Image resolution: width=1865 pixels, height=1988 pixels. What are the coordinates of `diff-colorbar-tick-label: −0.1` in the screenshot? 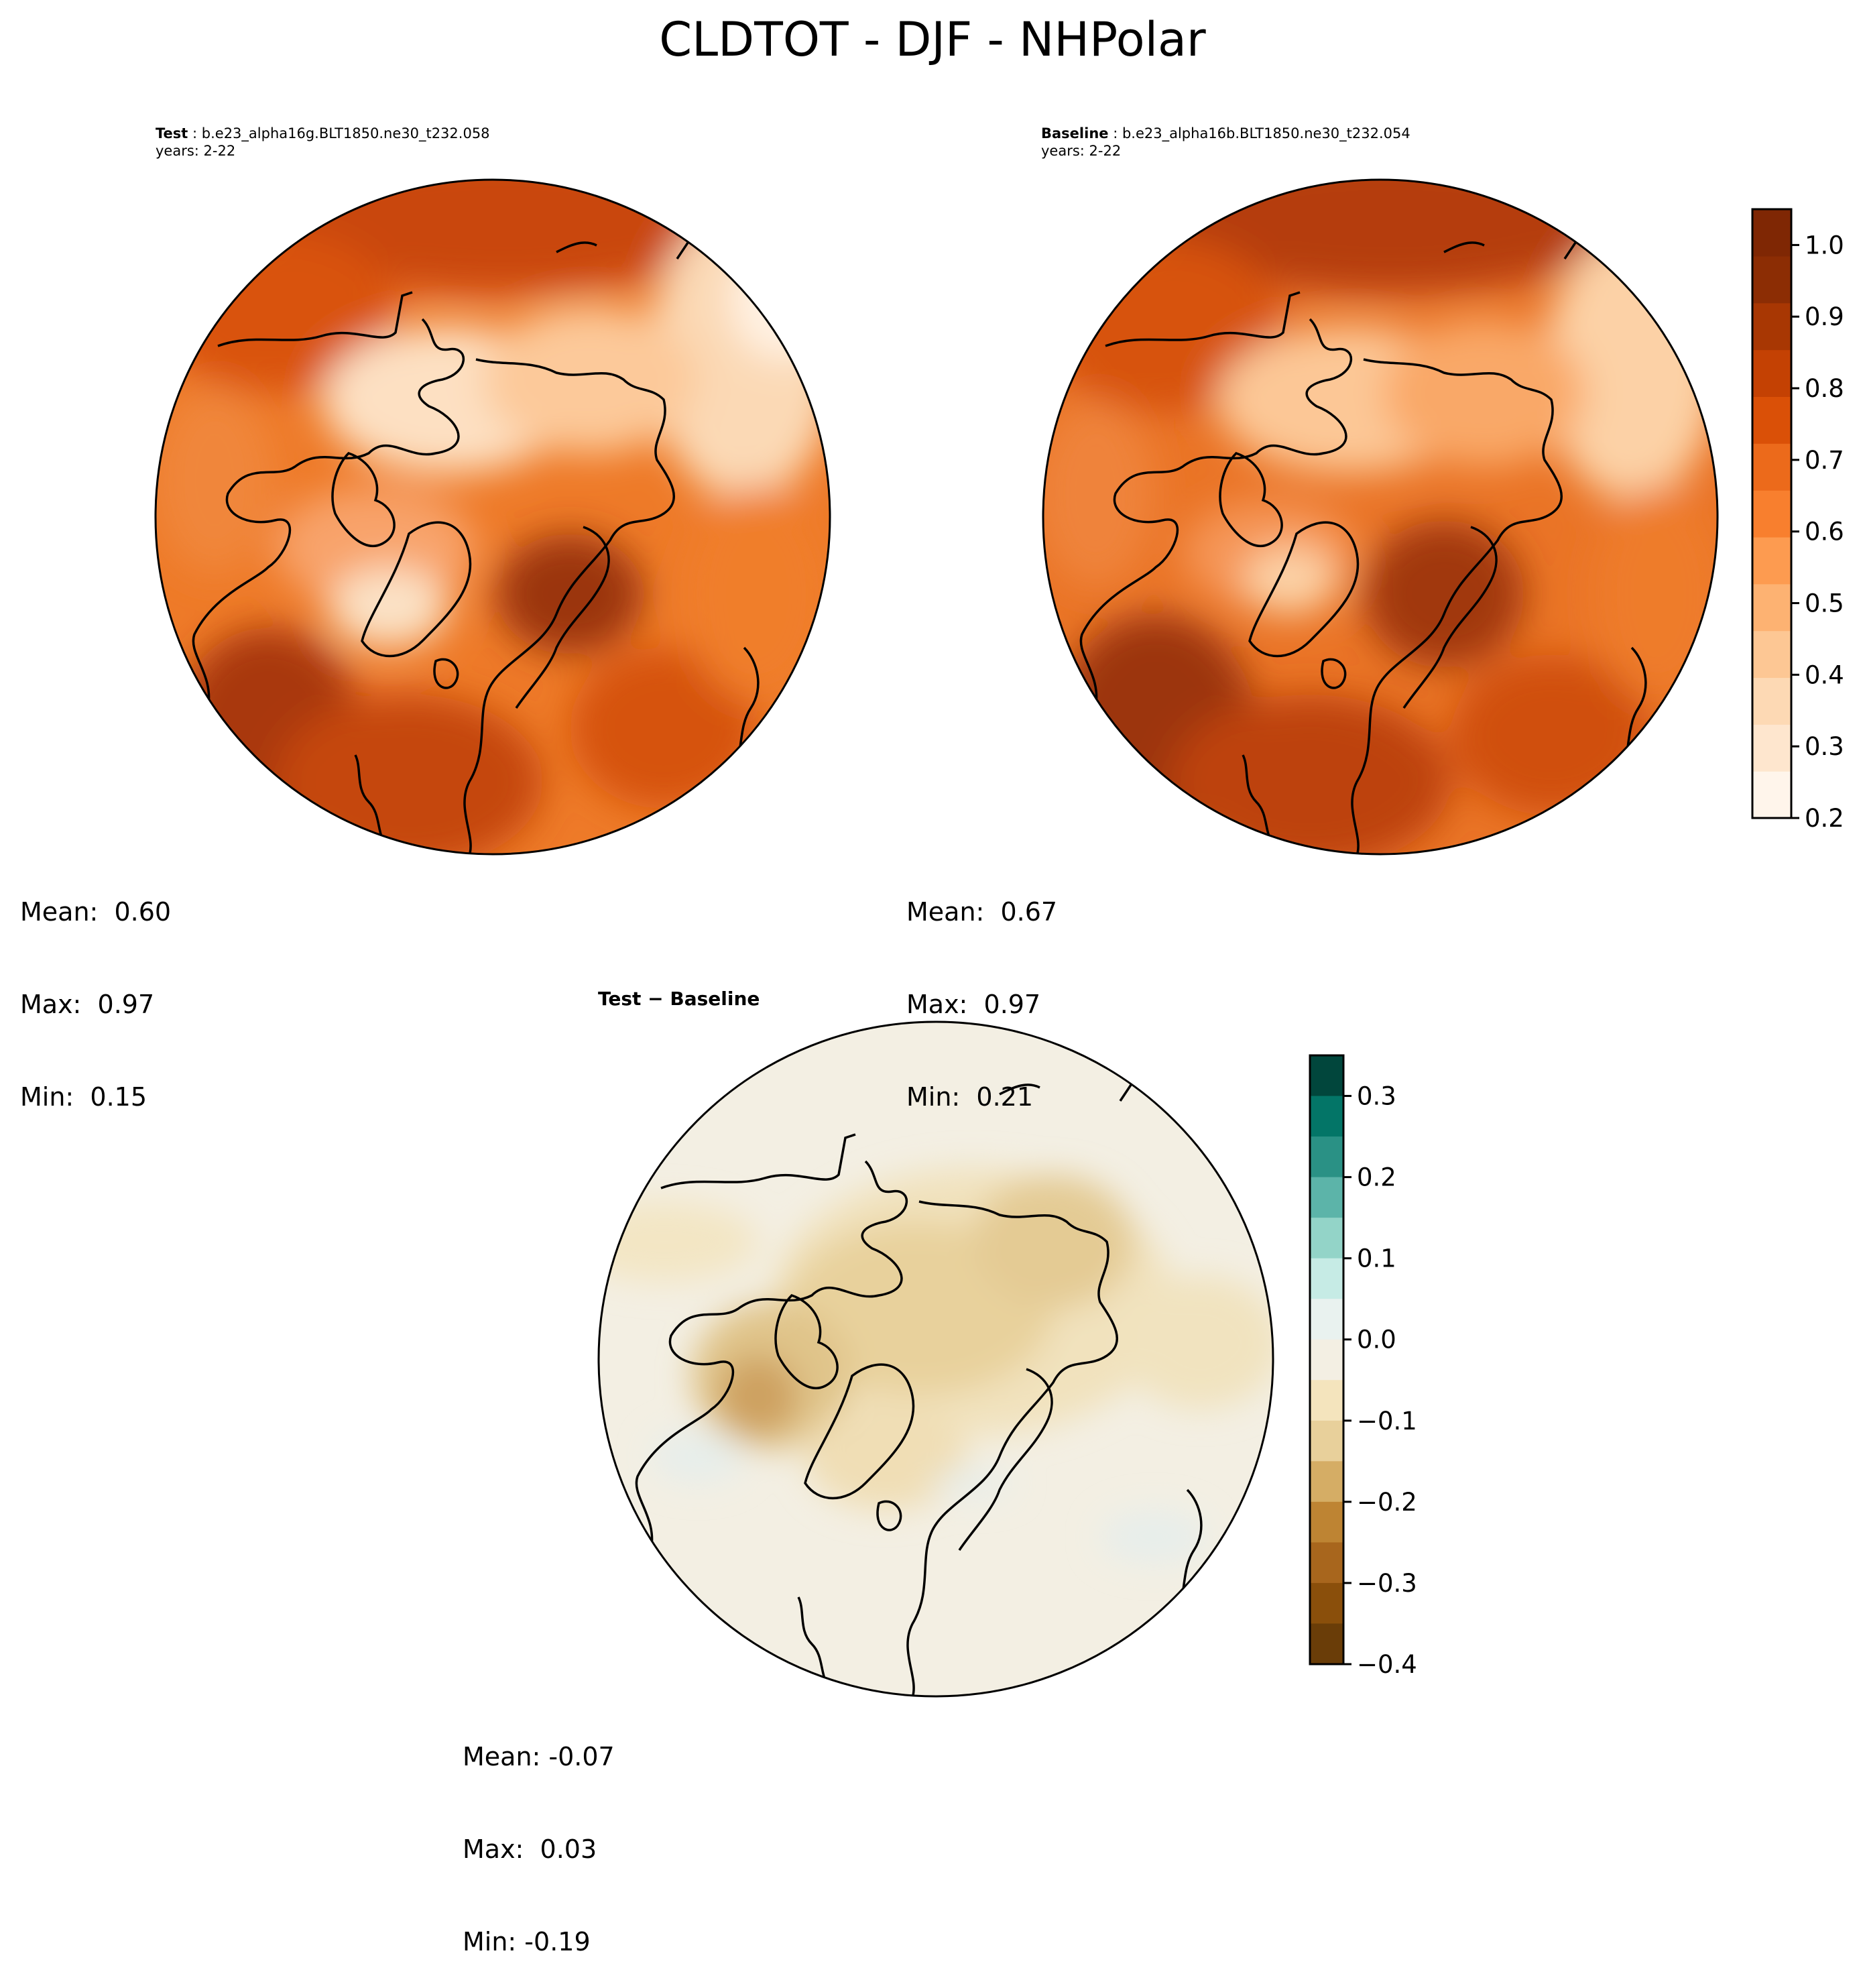 It's located at (1387, 1422).